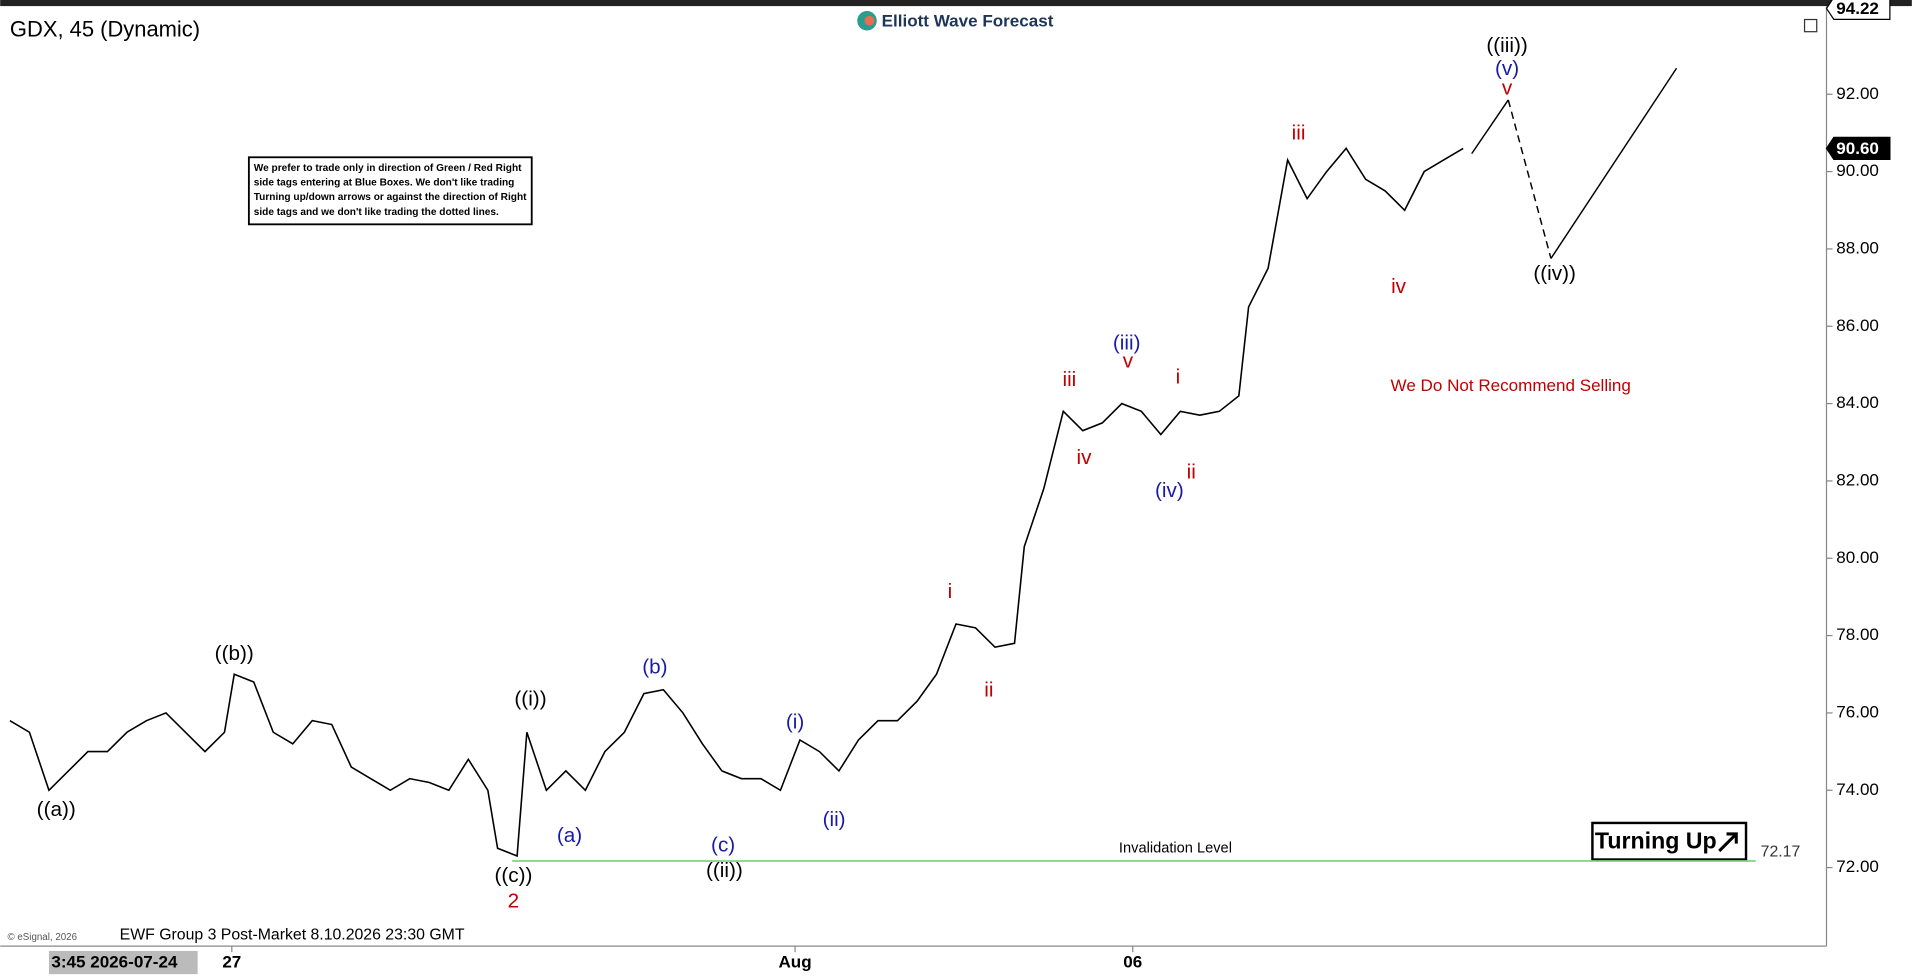 This screenshot has height=979, width=1912. I want to click on brand-logo-inner, so click(869, 20).